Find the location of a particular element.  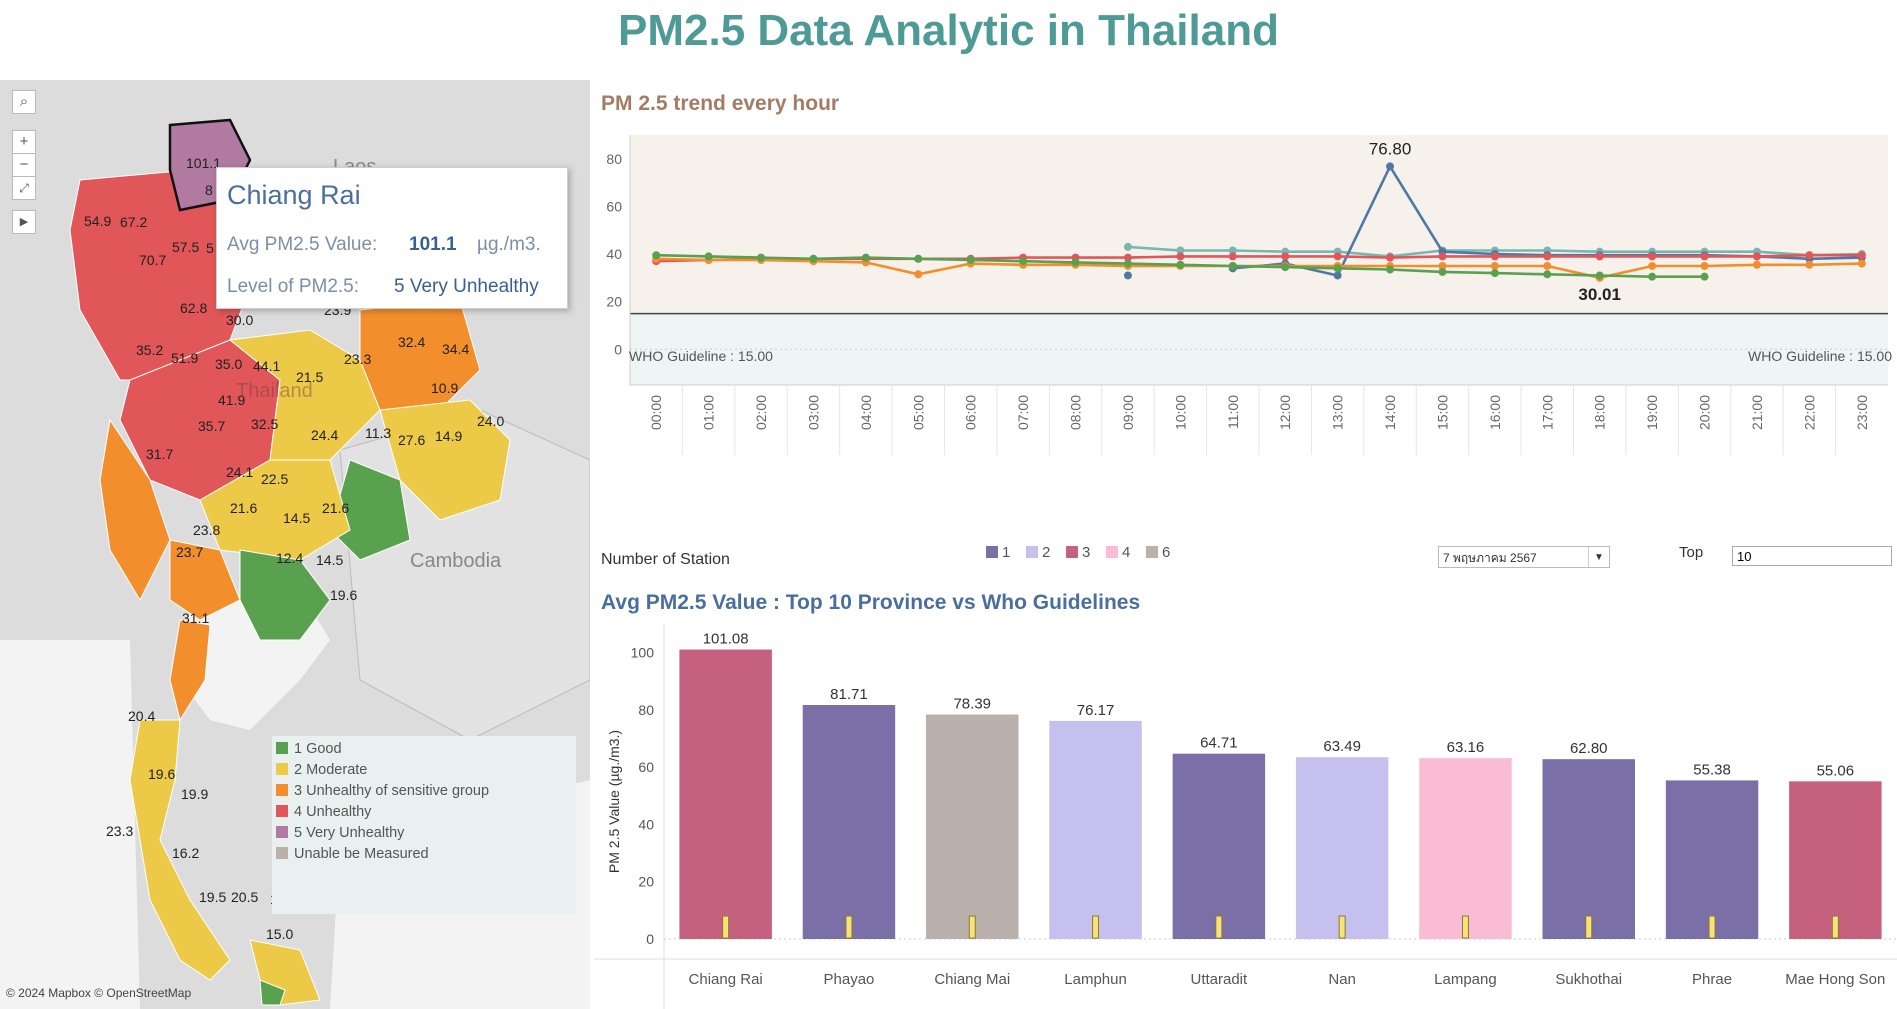

legend-item: 4 Unhealthy is located at coordinates (323, 812).